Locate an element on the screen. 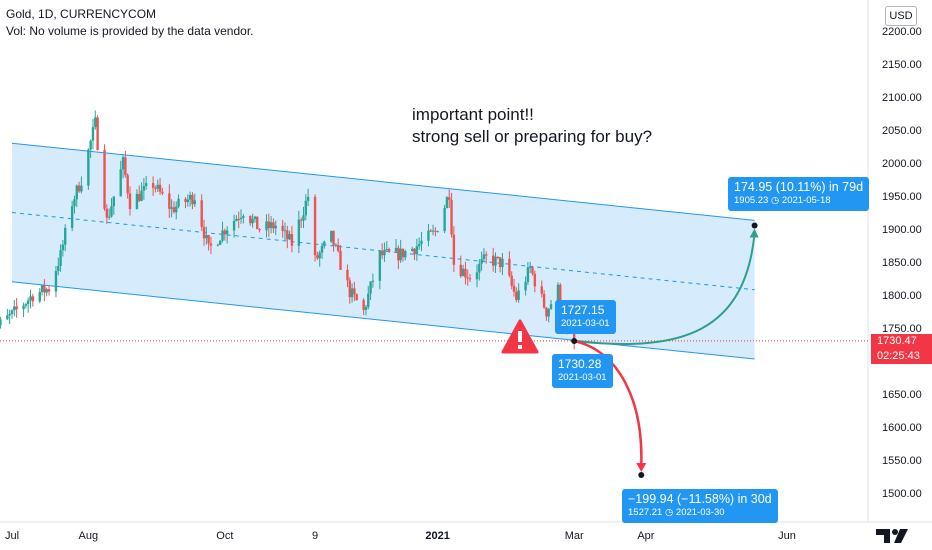 The image size is (932, 550). current-price-value: 1730.47 is located at coordinates (897, 341).